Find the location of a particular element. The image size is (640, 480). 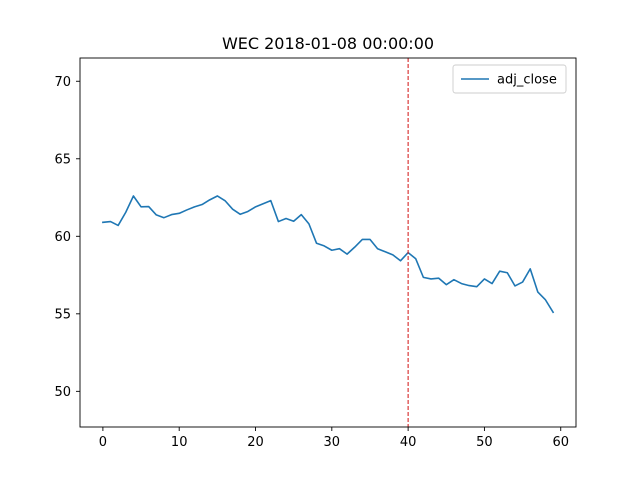

x-tick-label: 20 is located at coordinates (255, 442).